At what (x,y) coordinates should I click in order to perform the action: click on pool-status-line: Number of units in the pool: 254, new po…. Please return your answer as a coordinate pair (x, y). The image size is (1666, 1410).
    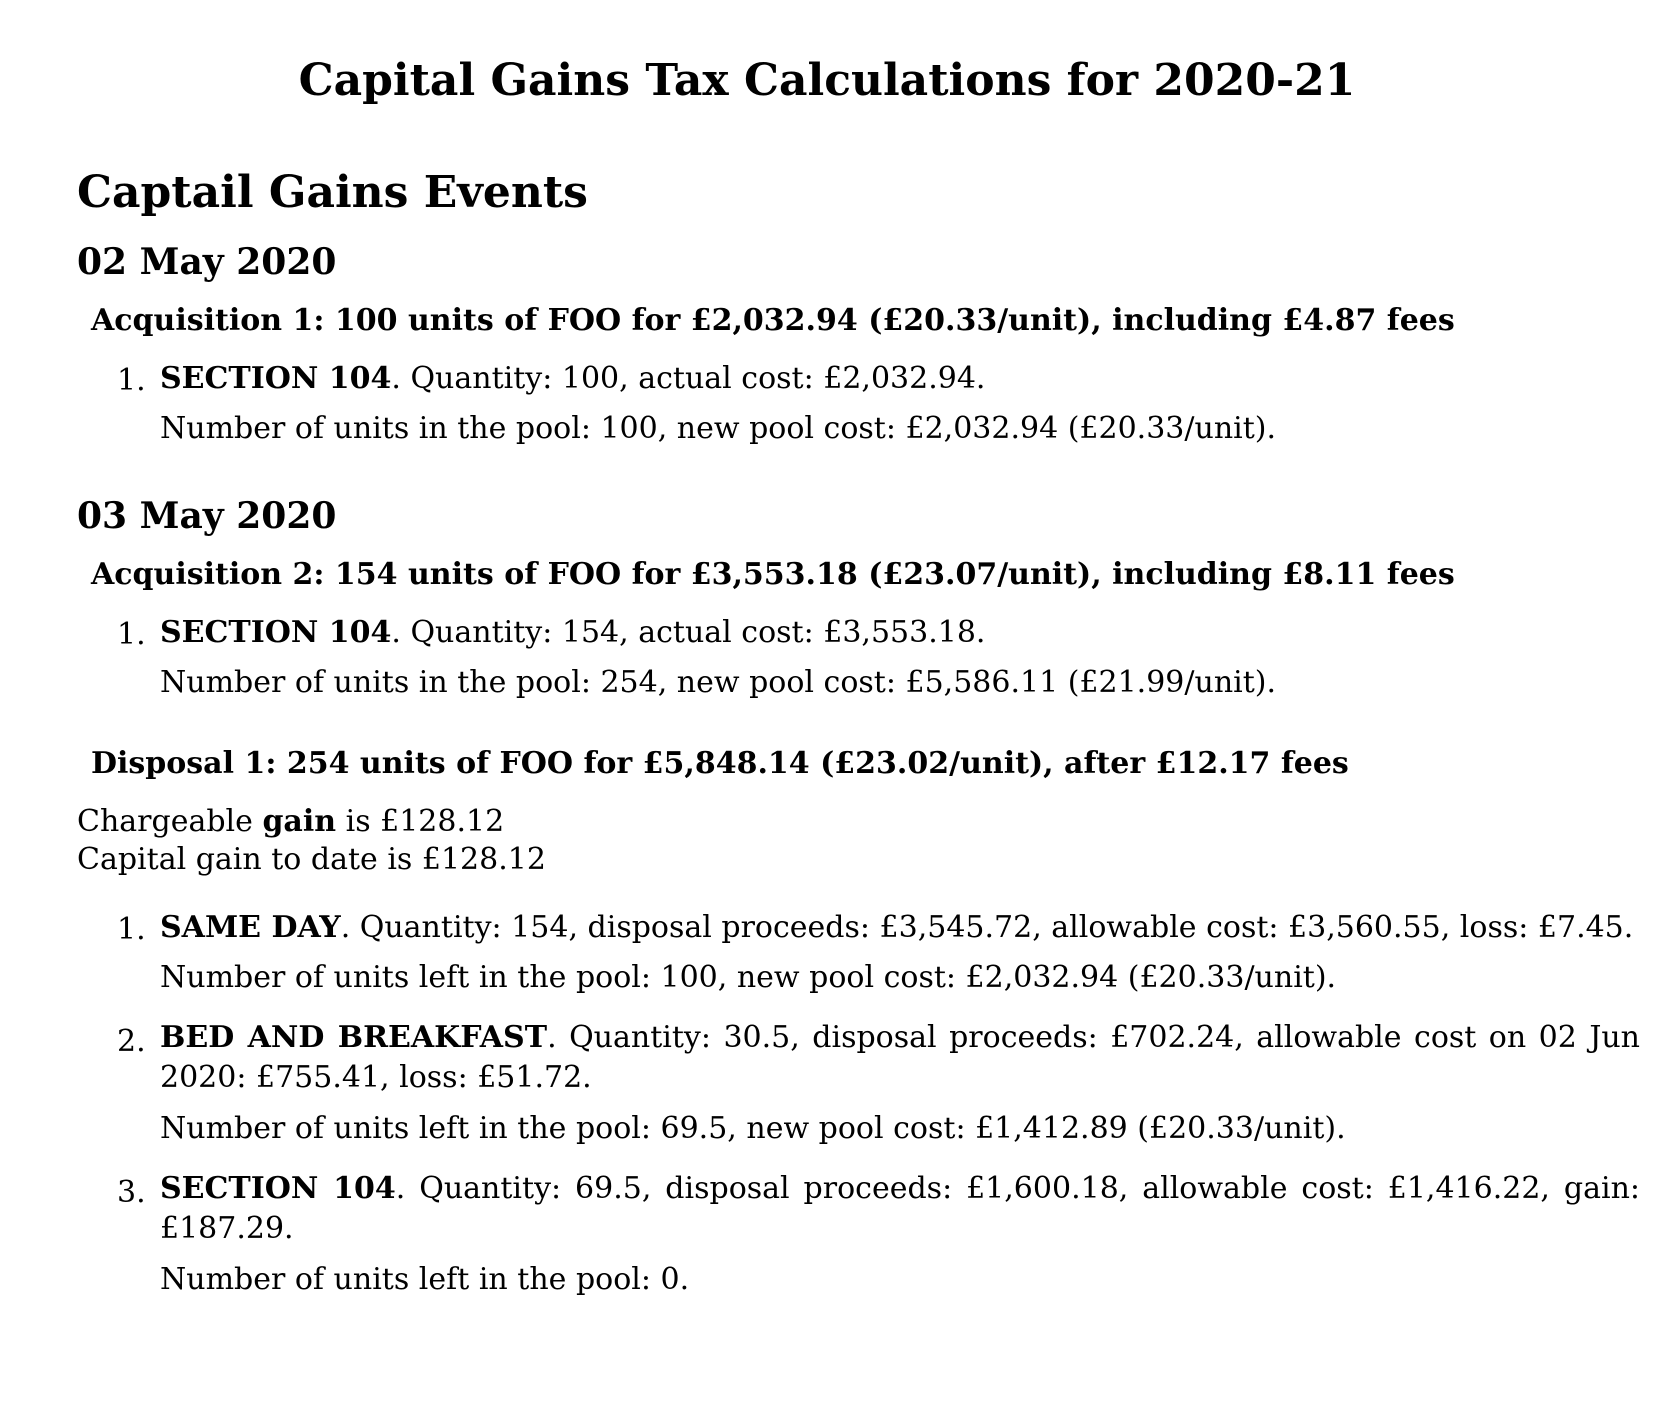
    Looking at the image, I should click on (718, 682).